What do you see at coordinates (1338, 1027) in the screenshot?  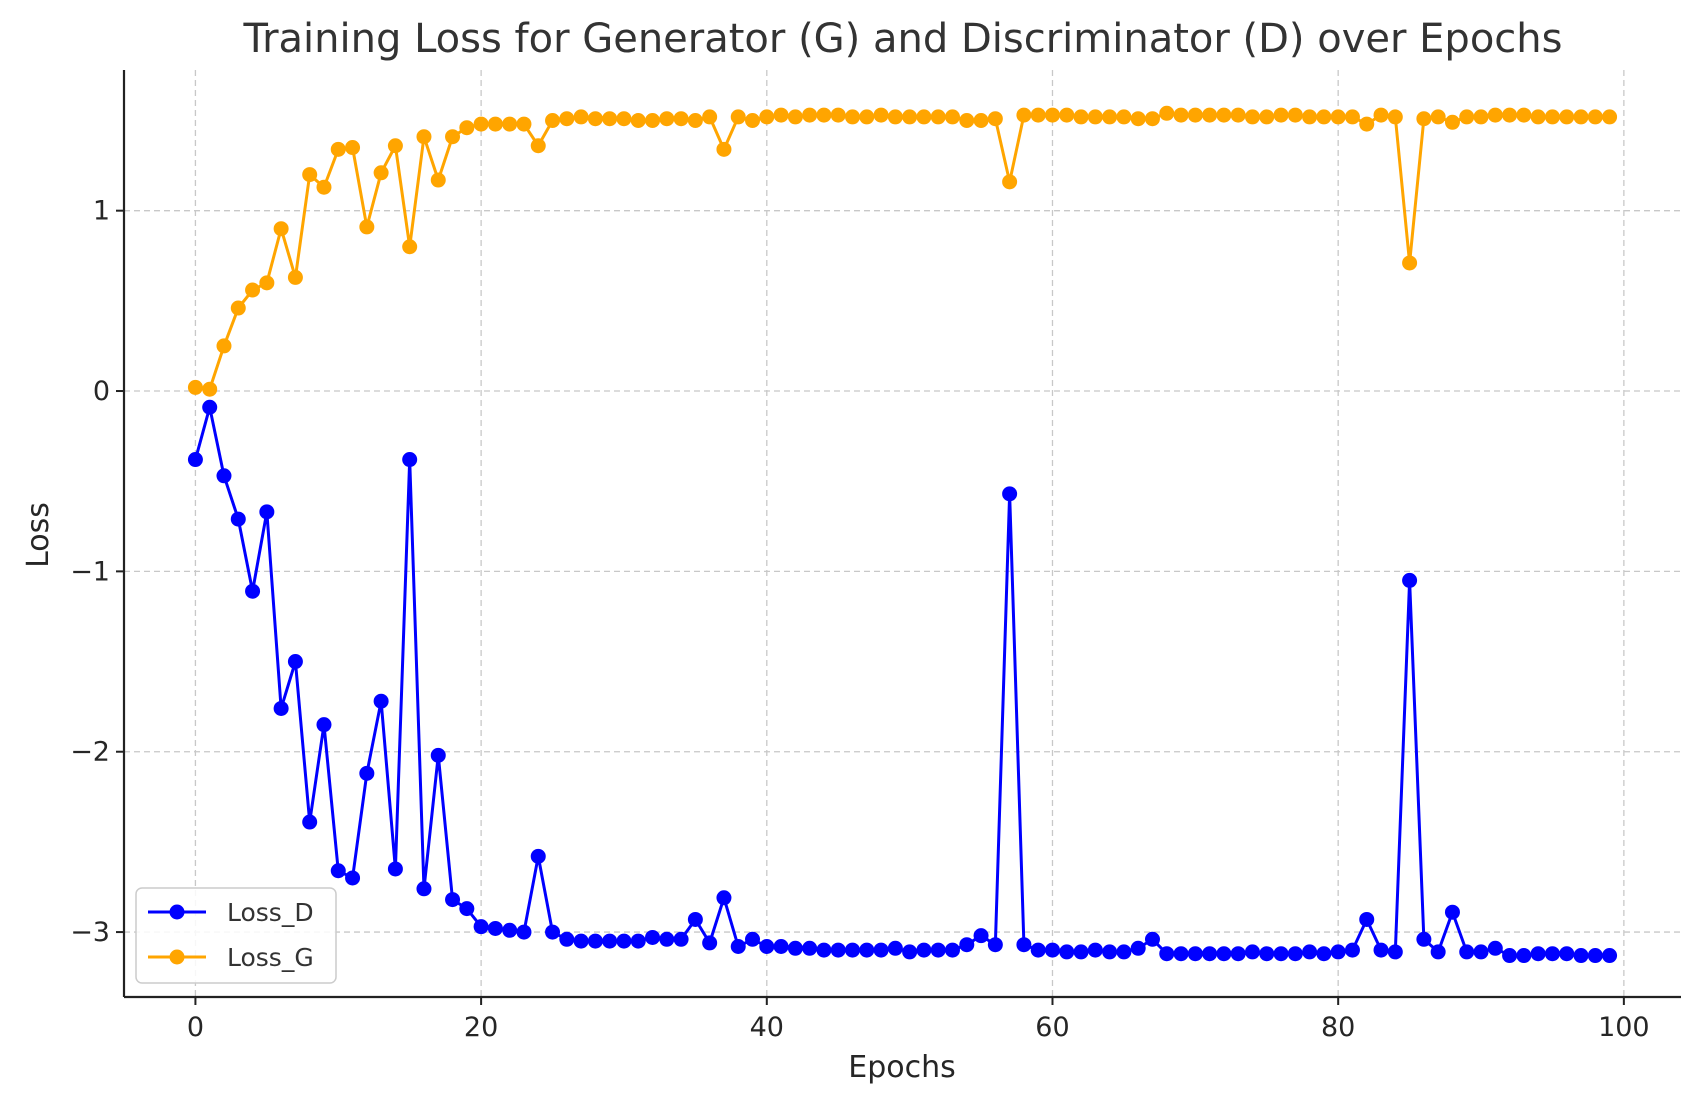 I see `x-tick-label: 80` at bounding box center [1338, 1027].